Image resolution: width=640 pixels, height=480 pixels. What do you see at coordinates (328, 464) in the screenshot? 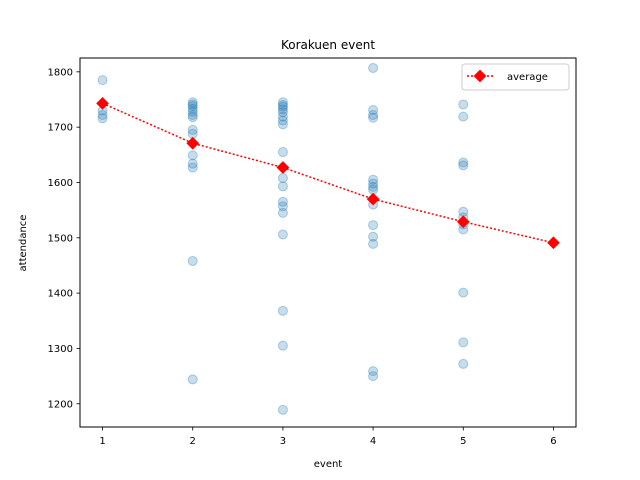
I see `x-axis-label: event` at bounding box center [328, 464].